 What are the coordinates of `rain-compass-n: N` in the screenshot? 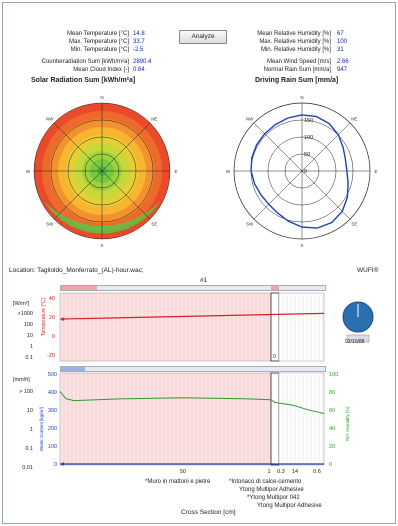 It's located at (301, 97).